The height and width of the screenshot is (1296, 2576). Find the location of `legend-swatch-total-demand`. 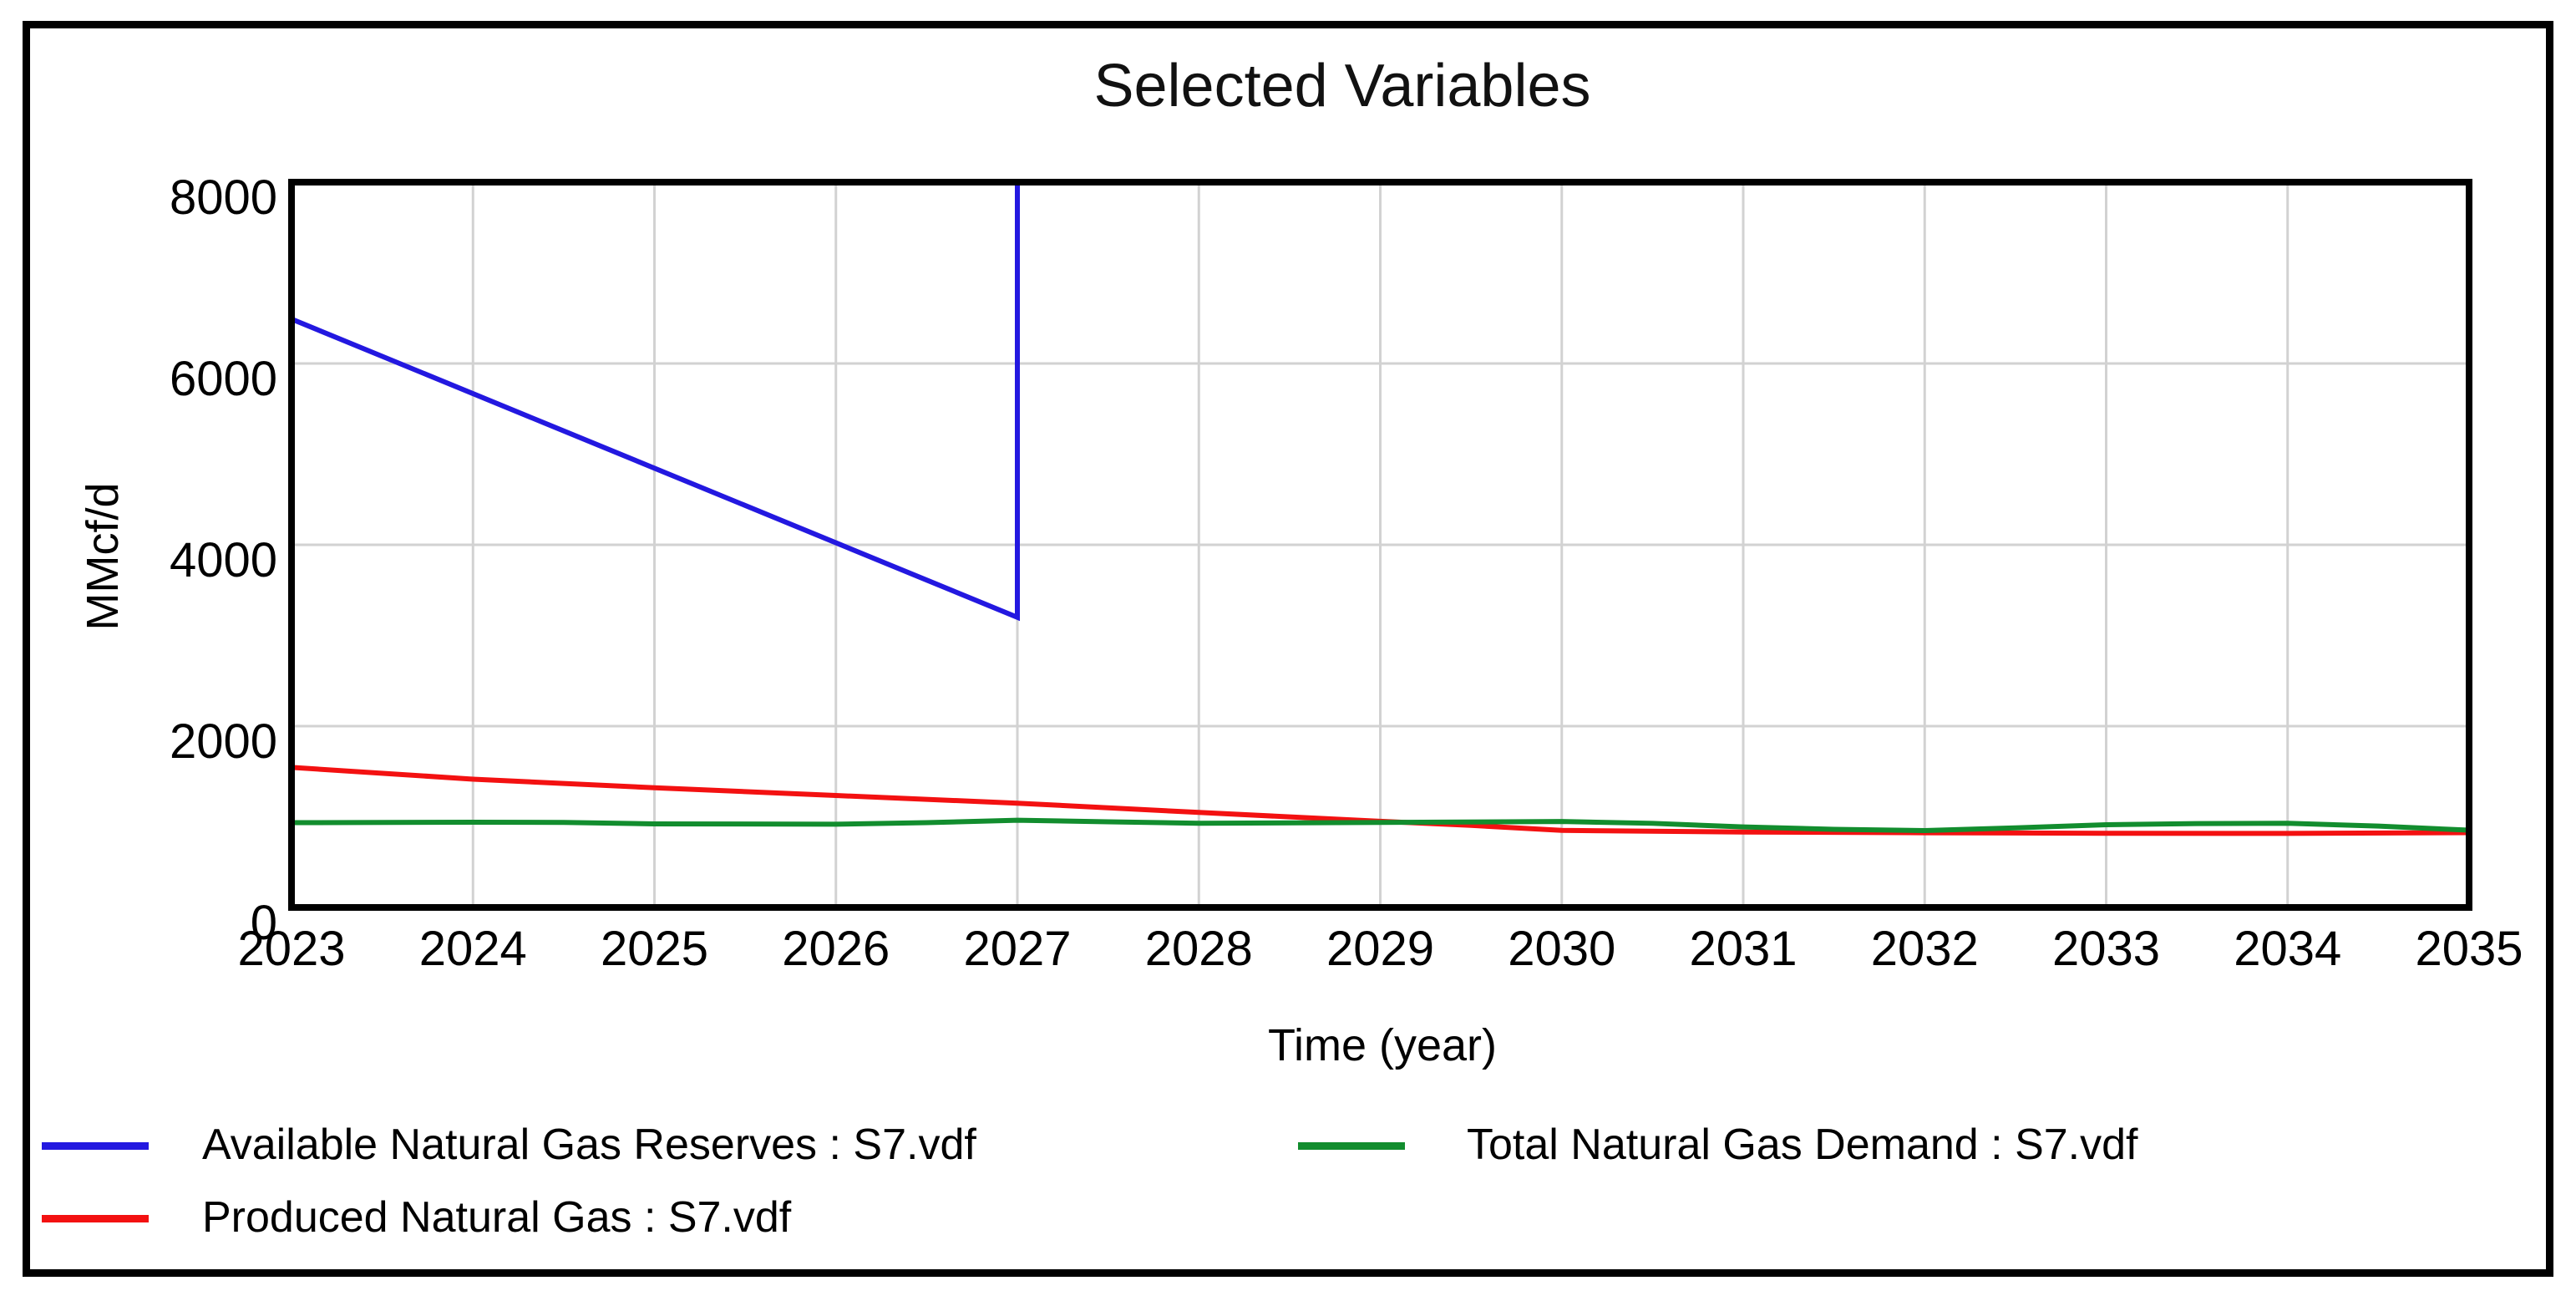

legend-swatch-total-demand is located at coordinates (1351, 1146).